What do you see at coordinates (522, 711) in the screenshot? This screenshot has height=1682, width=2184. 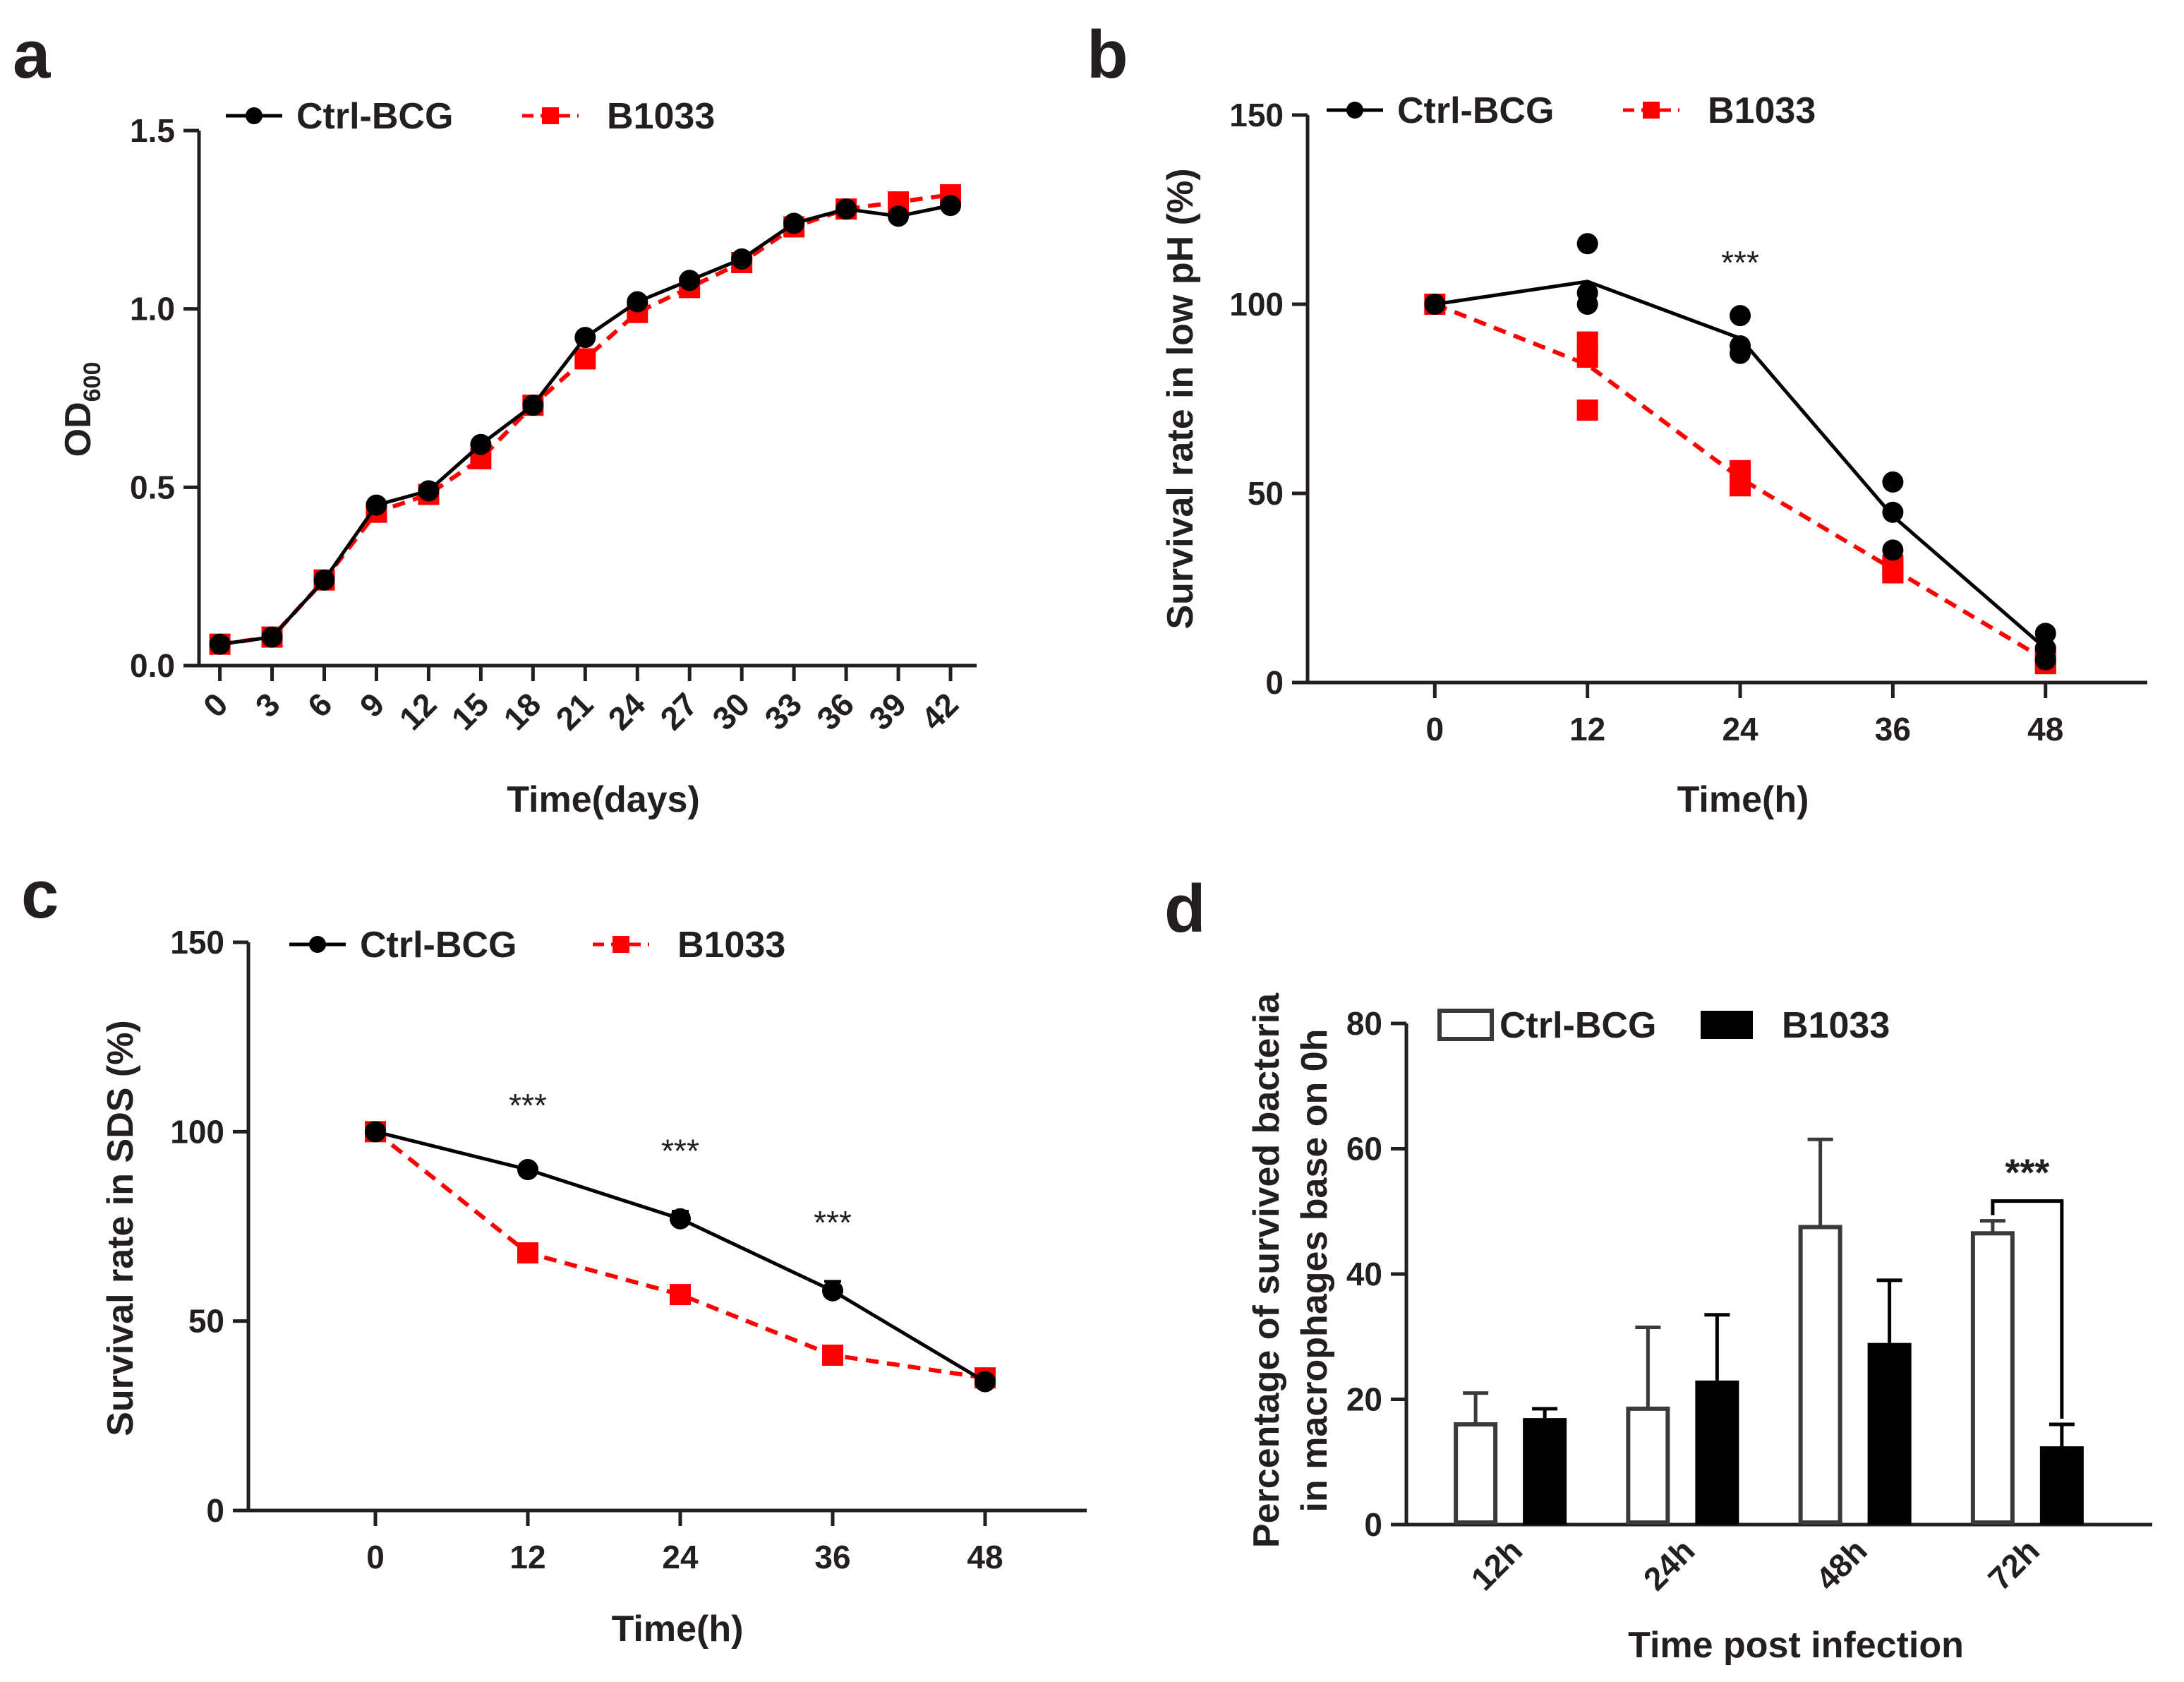 I see `a-xtick-label-6: 18` at bounding box center [522, 711].